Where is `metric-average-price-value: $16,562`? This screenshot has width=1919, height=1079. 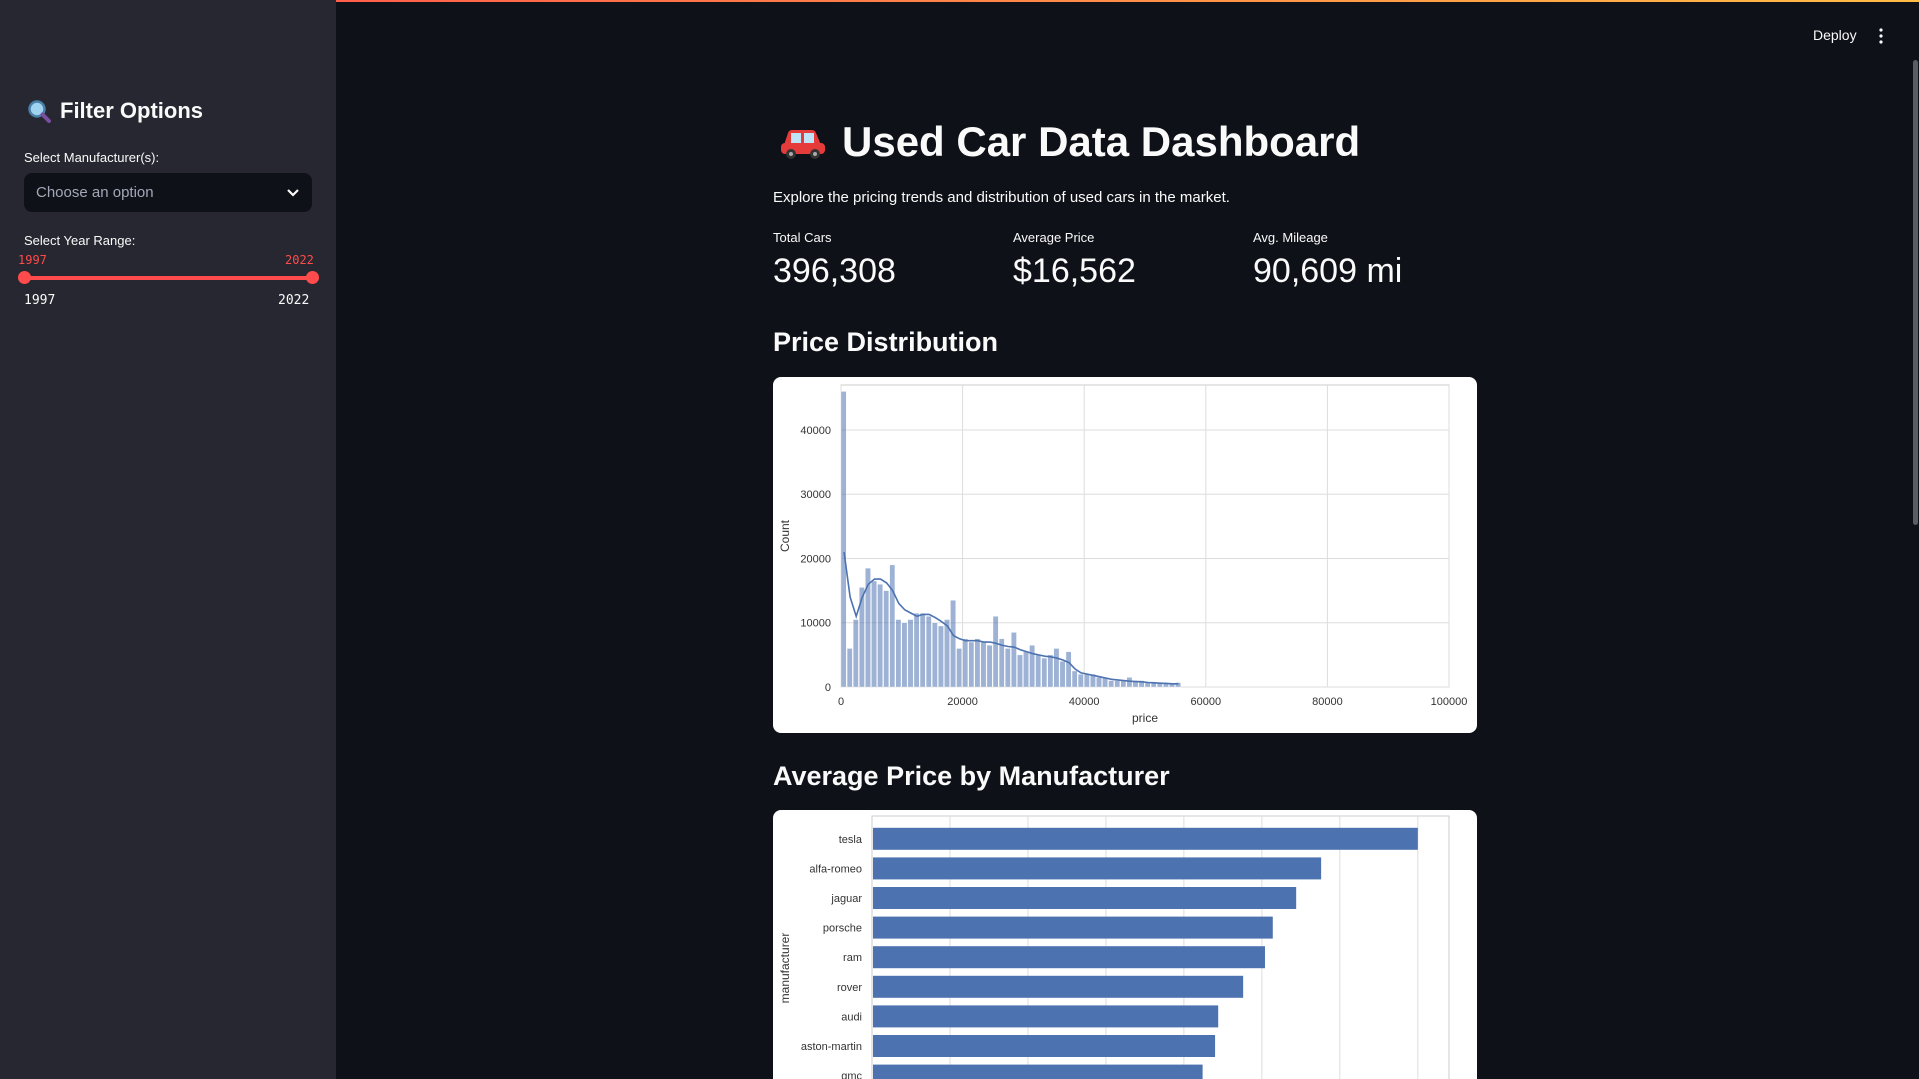
metric-average-price-value: $16,562 is located at coordinates (1074, 271).